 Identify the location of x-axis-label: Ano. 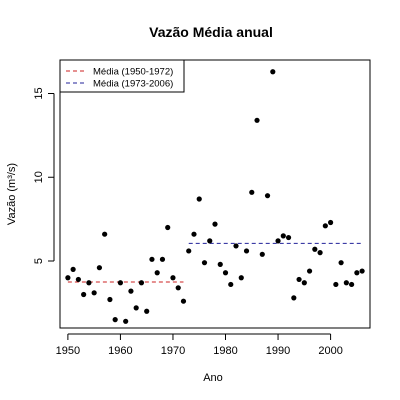
(213, 378).